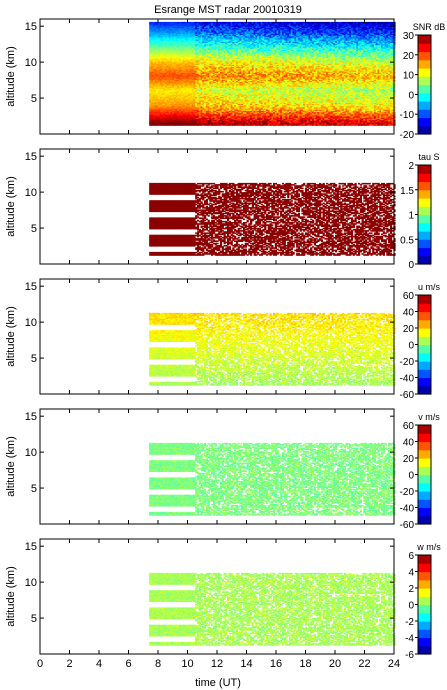 The height and width of the screenshot is (690, 447). I want to click on x-tick-label: 10, so click(187, 664).